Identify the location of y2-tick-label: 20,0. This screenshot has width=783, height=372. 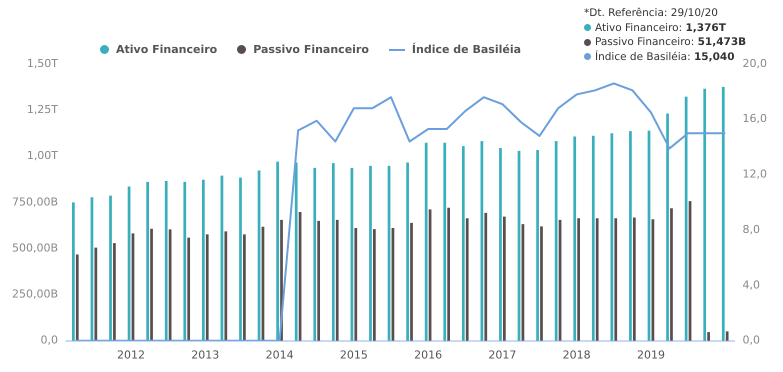
(755, 63).